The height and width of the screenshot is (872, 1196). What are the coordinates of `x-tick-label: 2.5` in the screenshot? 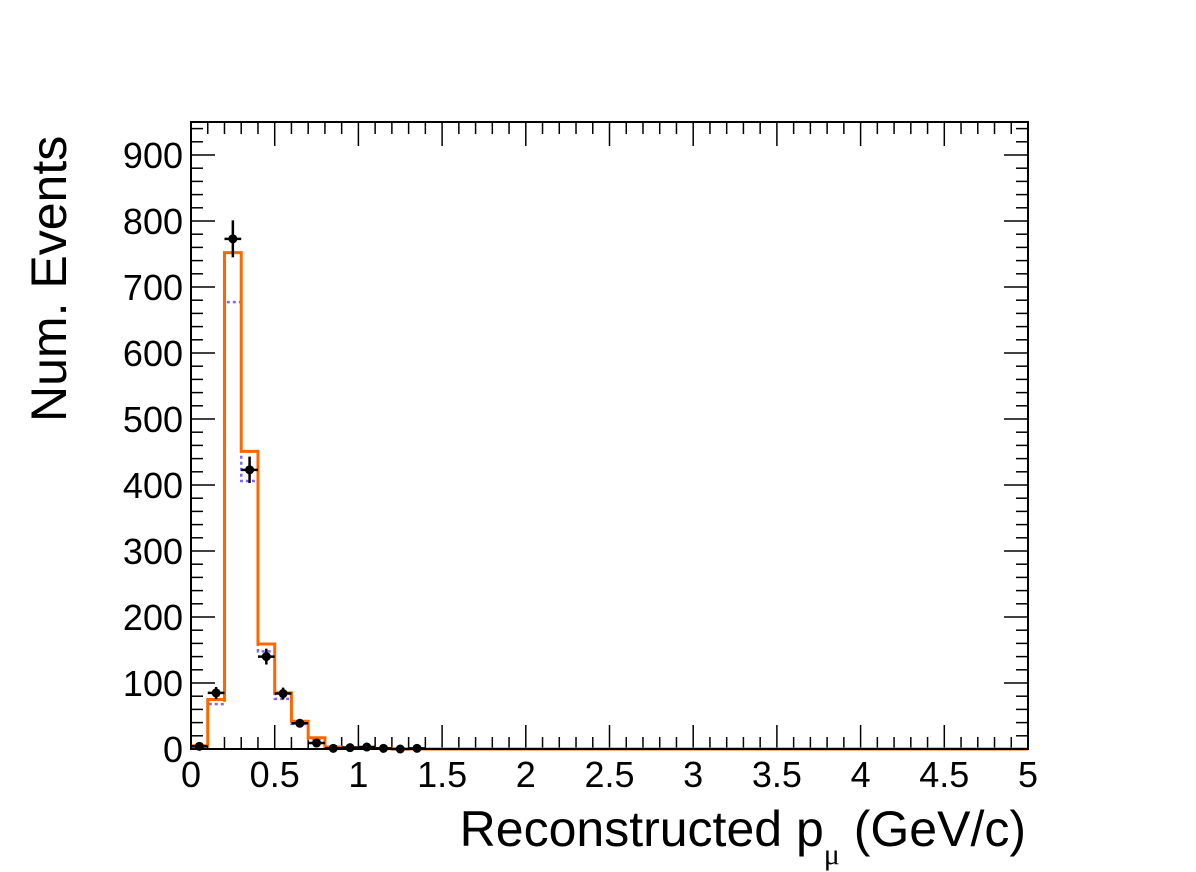 It's located at (609, 774).